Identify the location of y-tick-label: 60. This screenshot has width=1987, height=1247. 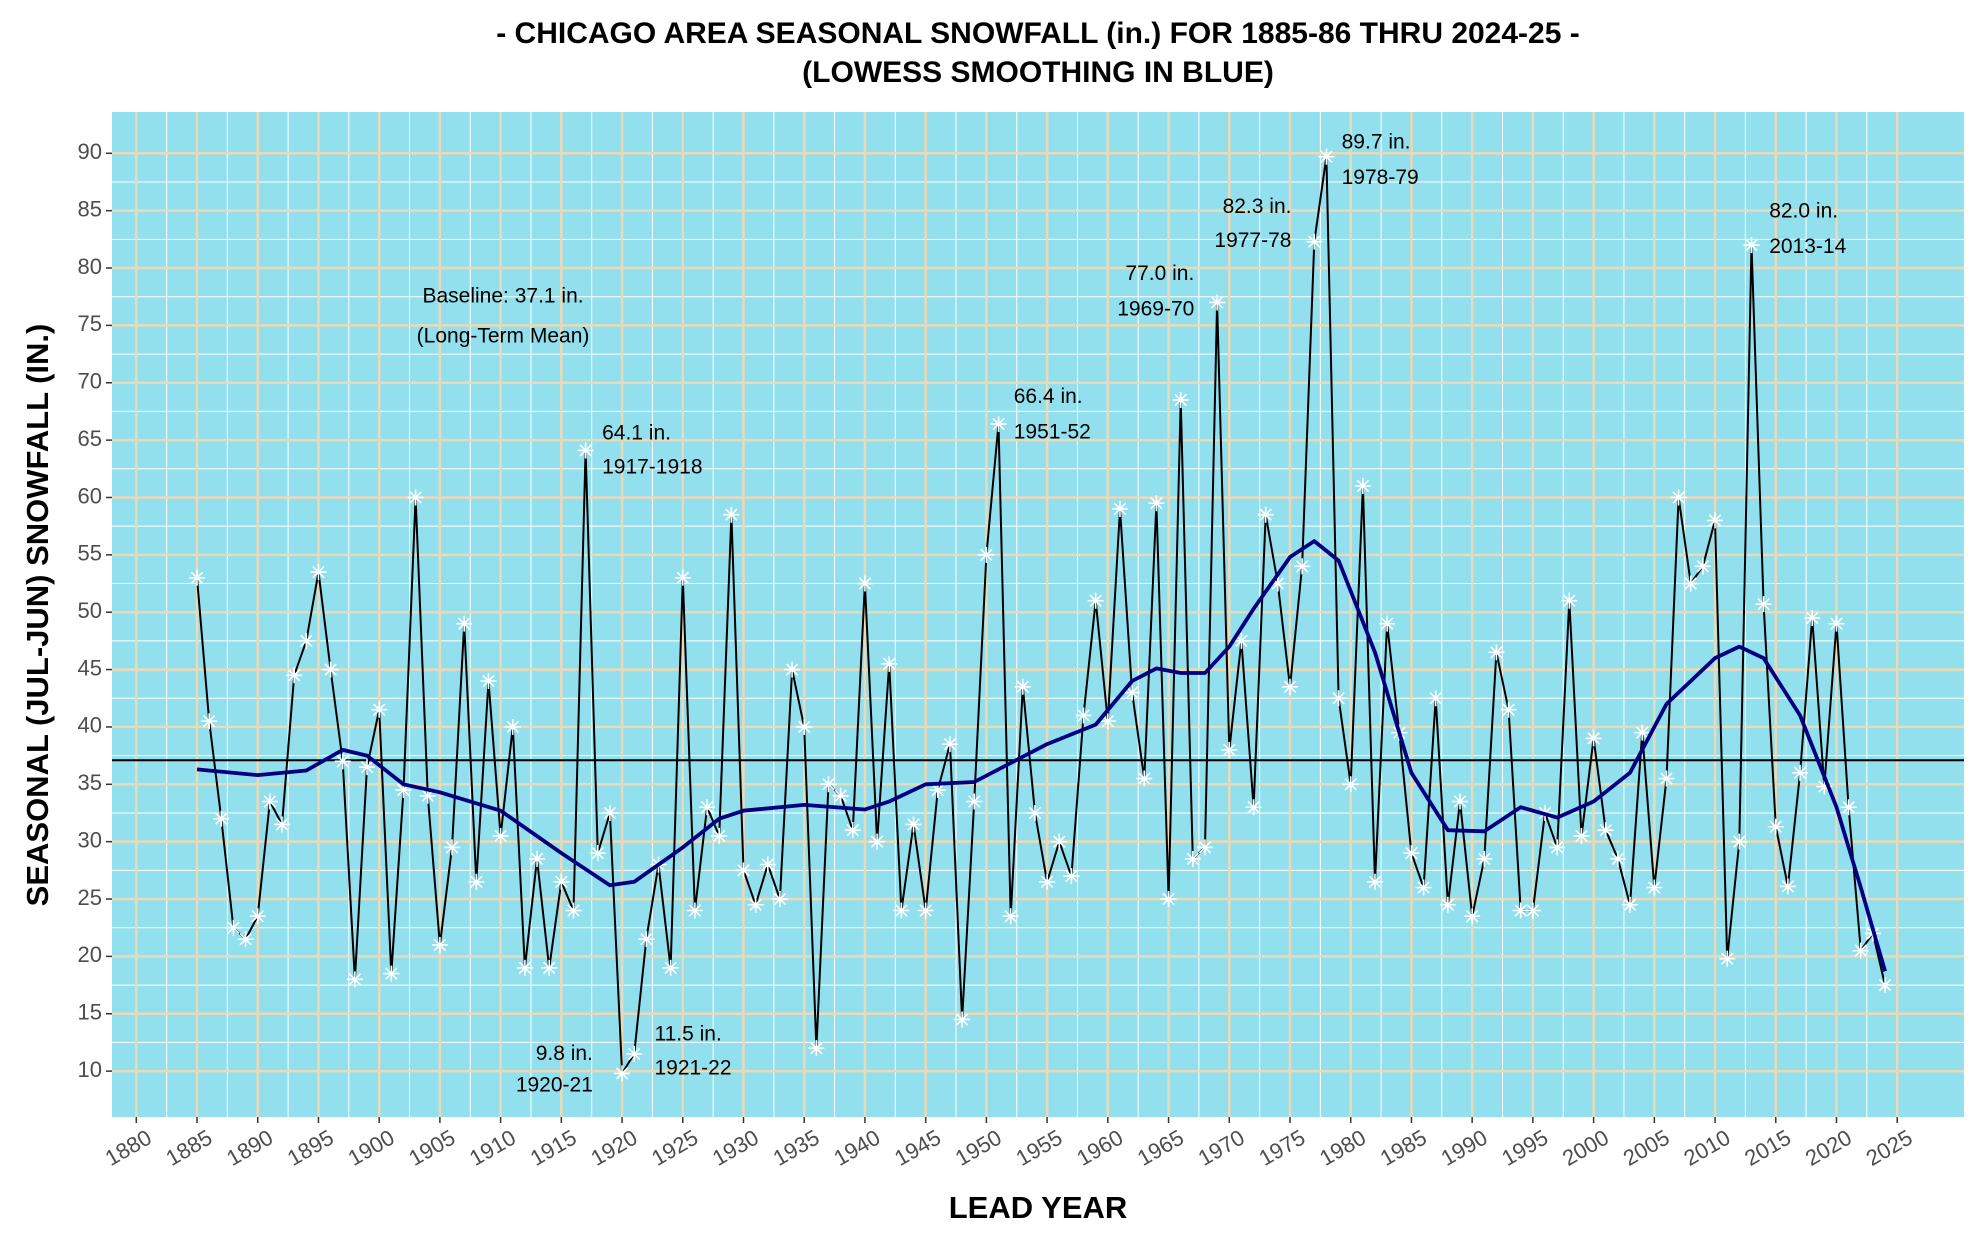
(90, 495).